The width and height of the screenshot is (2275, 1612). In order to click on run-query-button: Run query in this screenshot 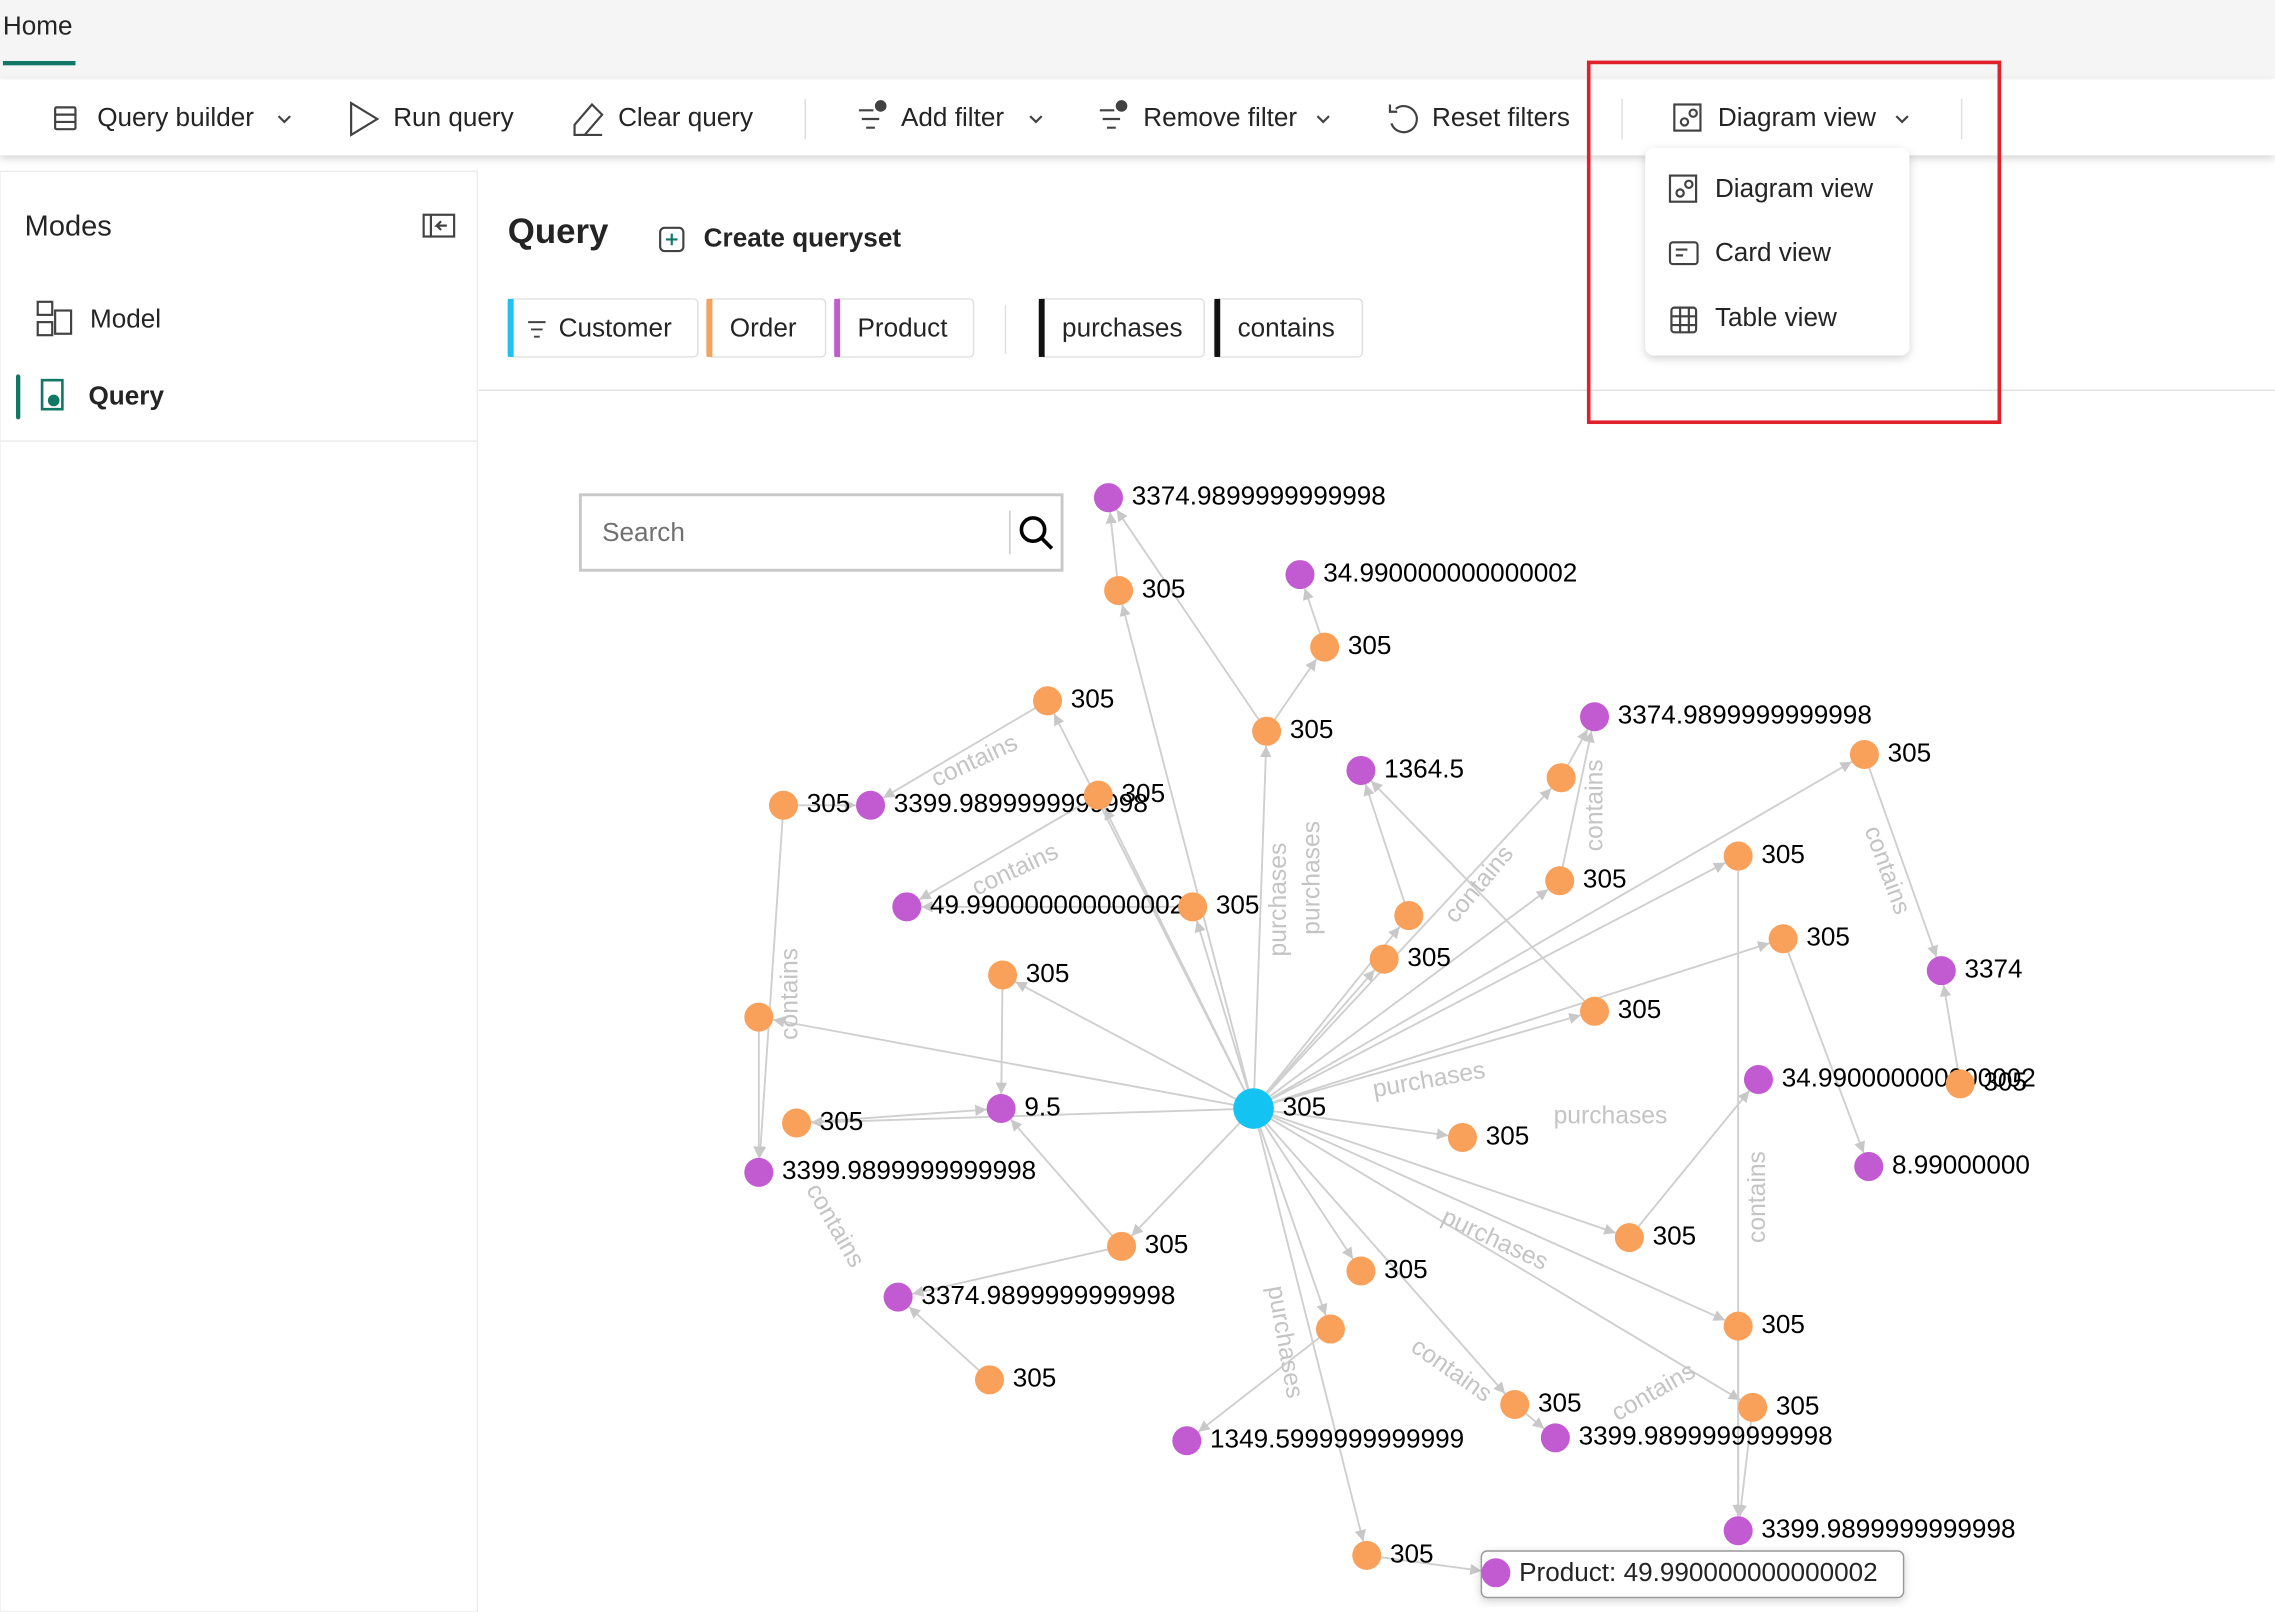, I will do `click(453, 117)`.